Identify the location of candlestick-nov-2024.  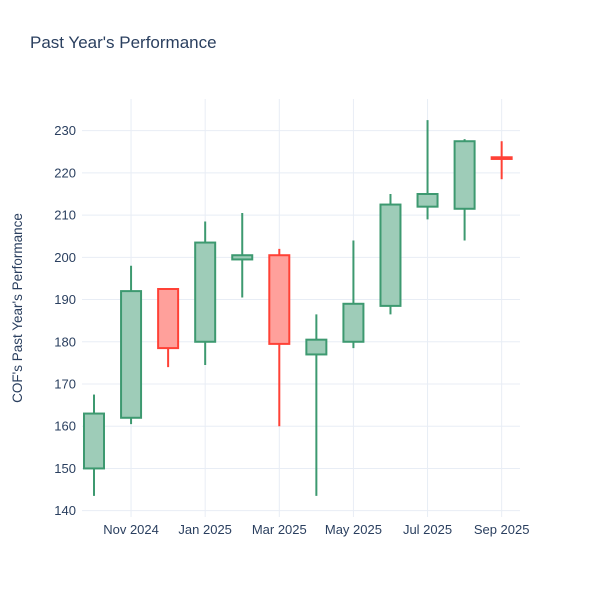
(131, 345).